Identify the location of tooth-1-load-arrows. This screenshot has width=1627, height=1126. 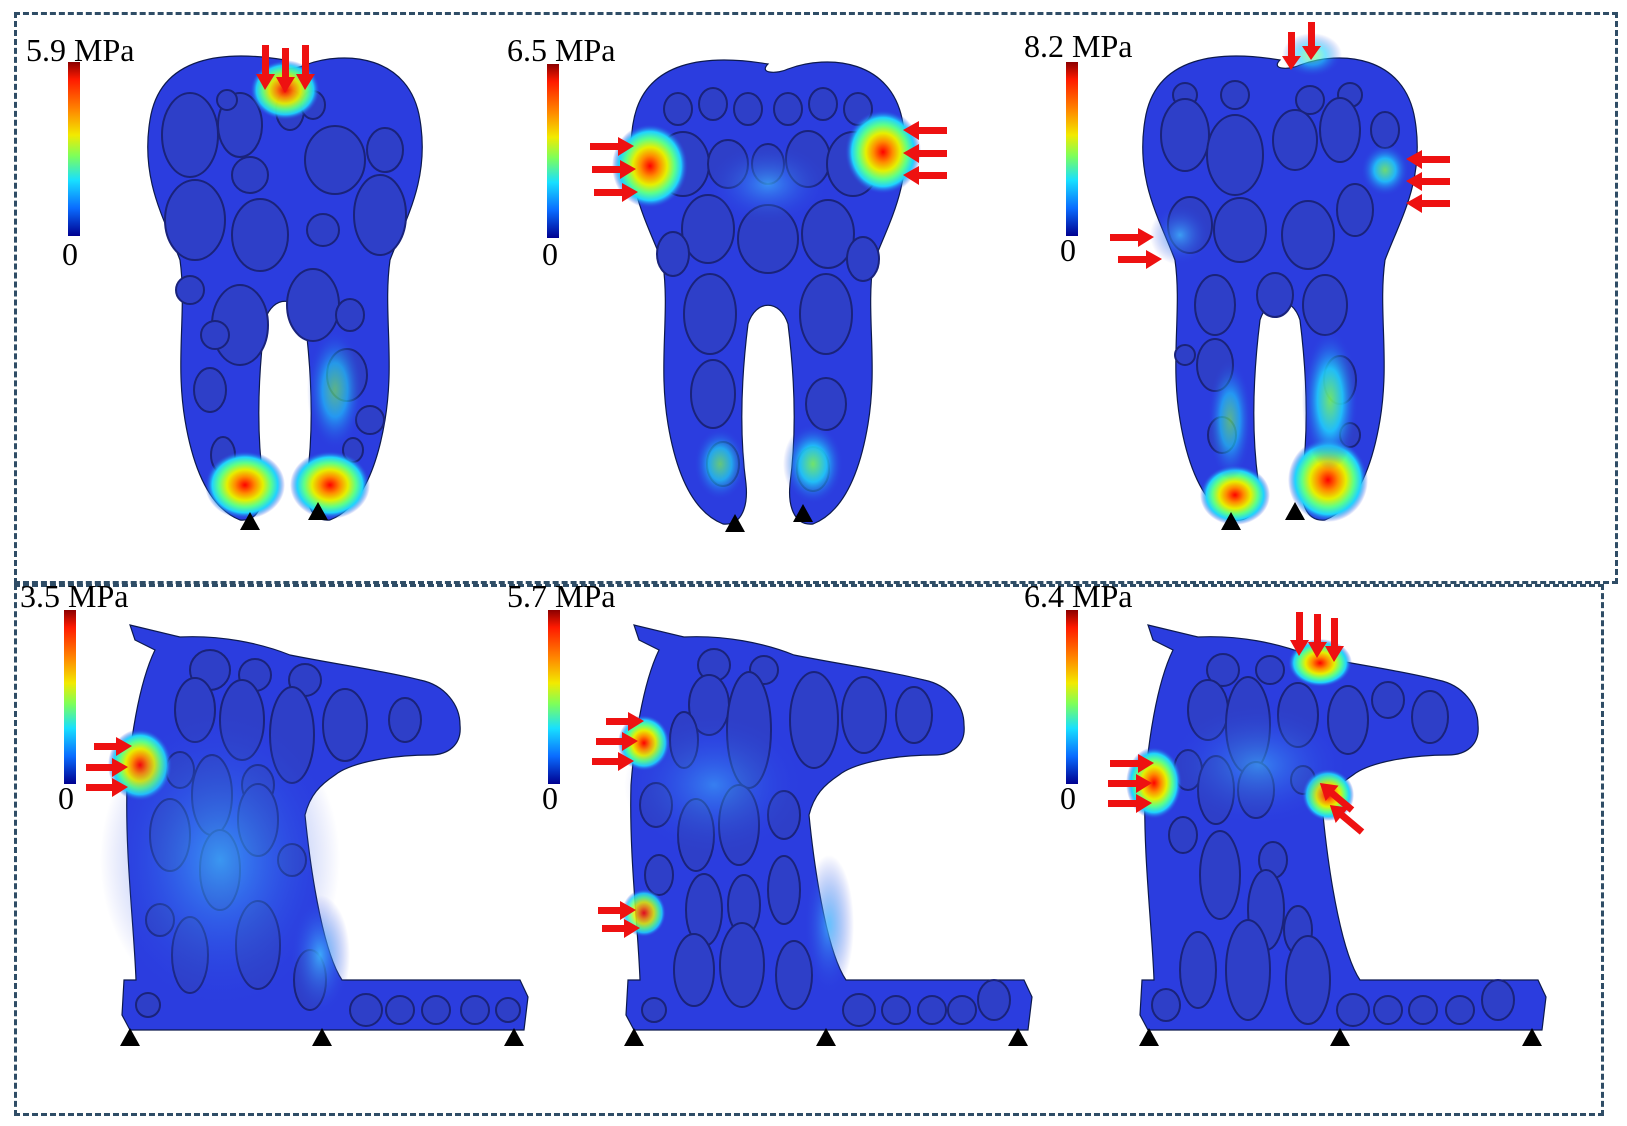
(285, 69).